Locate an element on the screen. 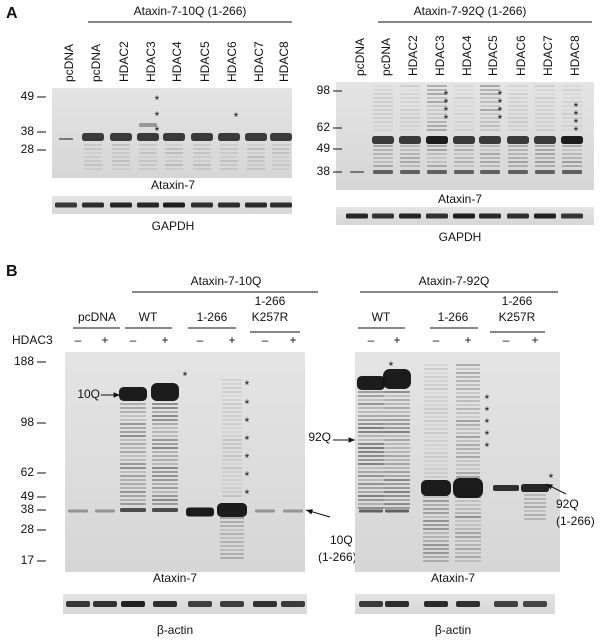  mw-label: 49 is located at coordinates (324, 148).